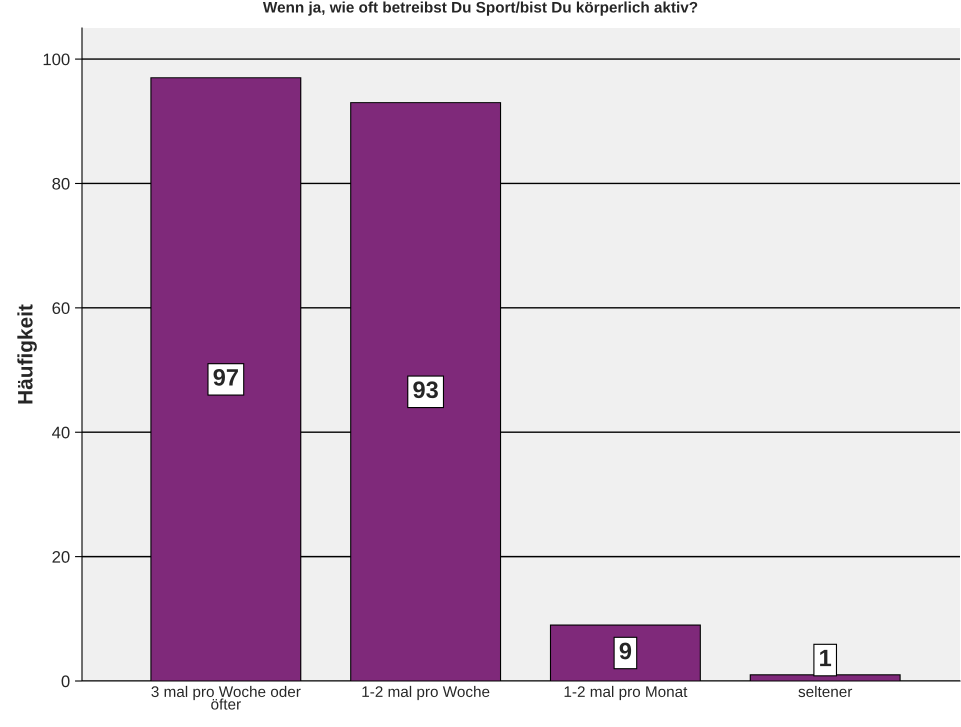  What do you see at coordinates (426, 693) in the screenshot?
I see `x-tick-label: 1-2 mal pro Woche` at bounding box center [426, 693].